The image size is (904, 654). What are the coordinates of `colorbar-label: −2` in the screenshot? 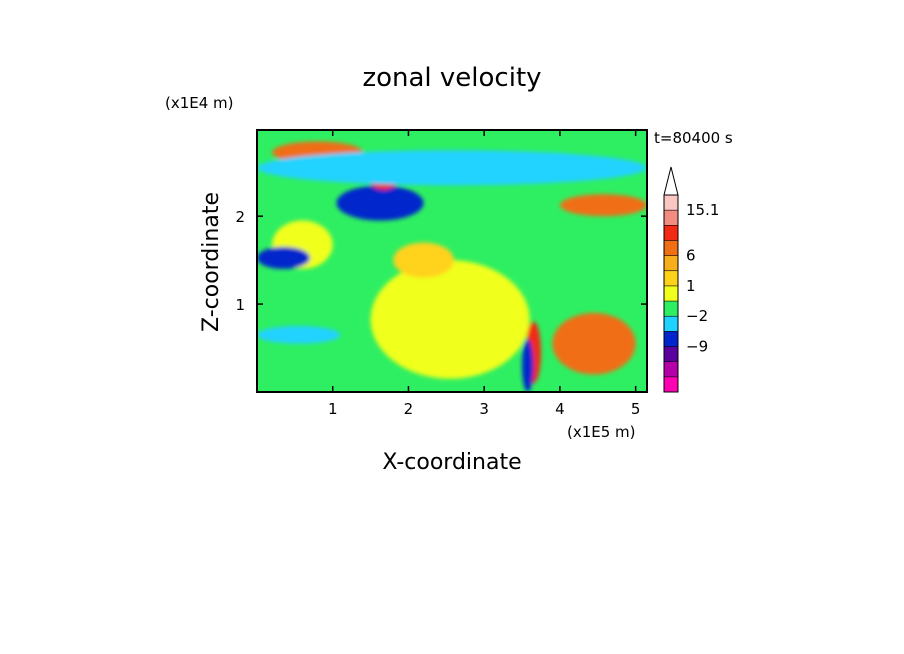 It's located at (697, 316).